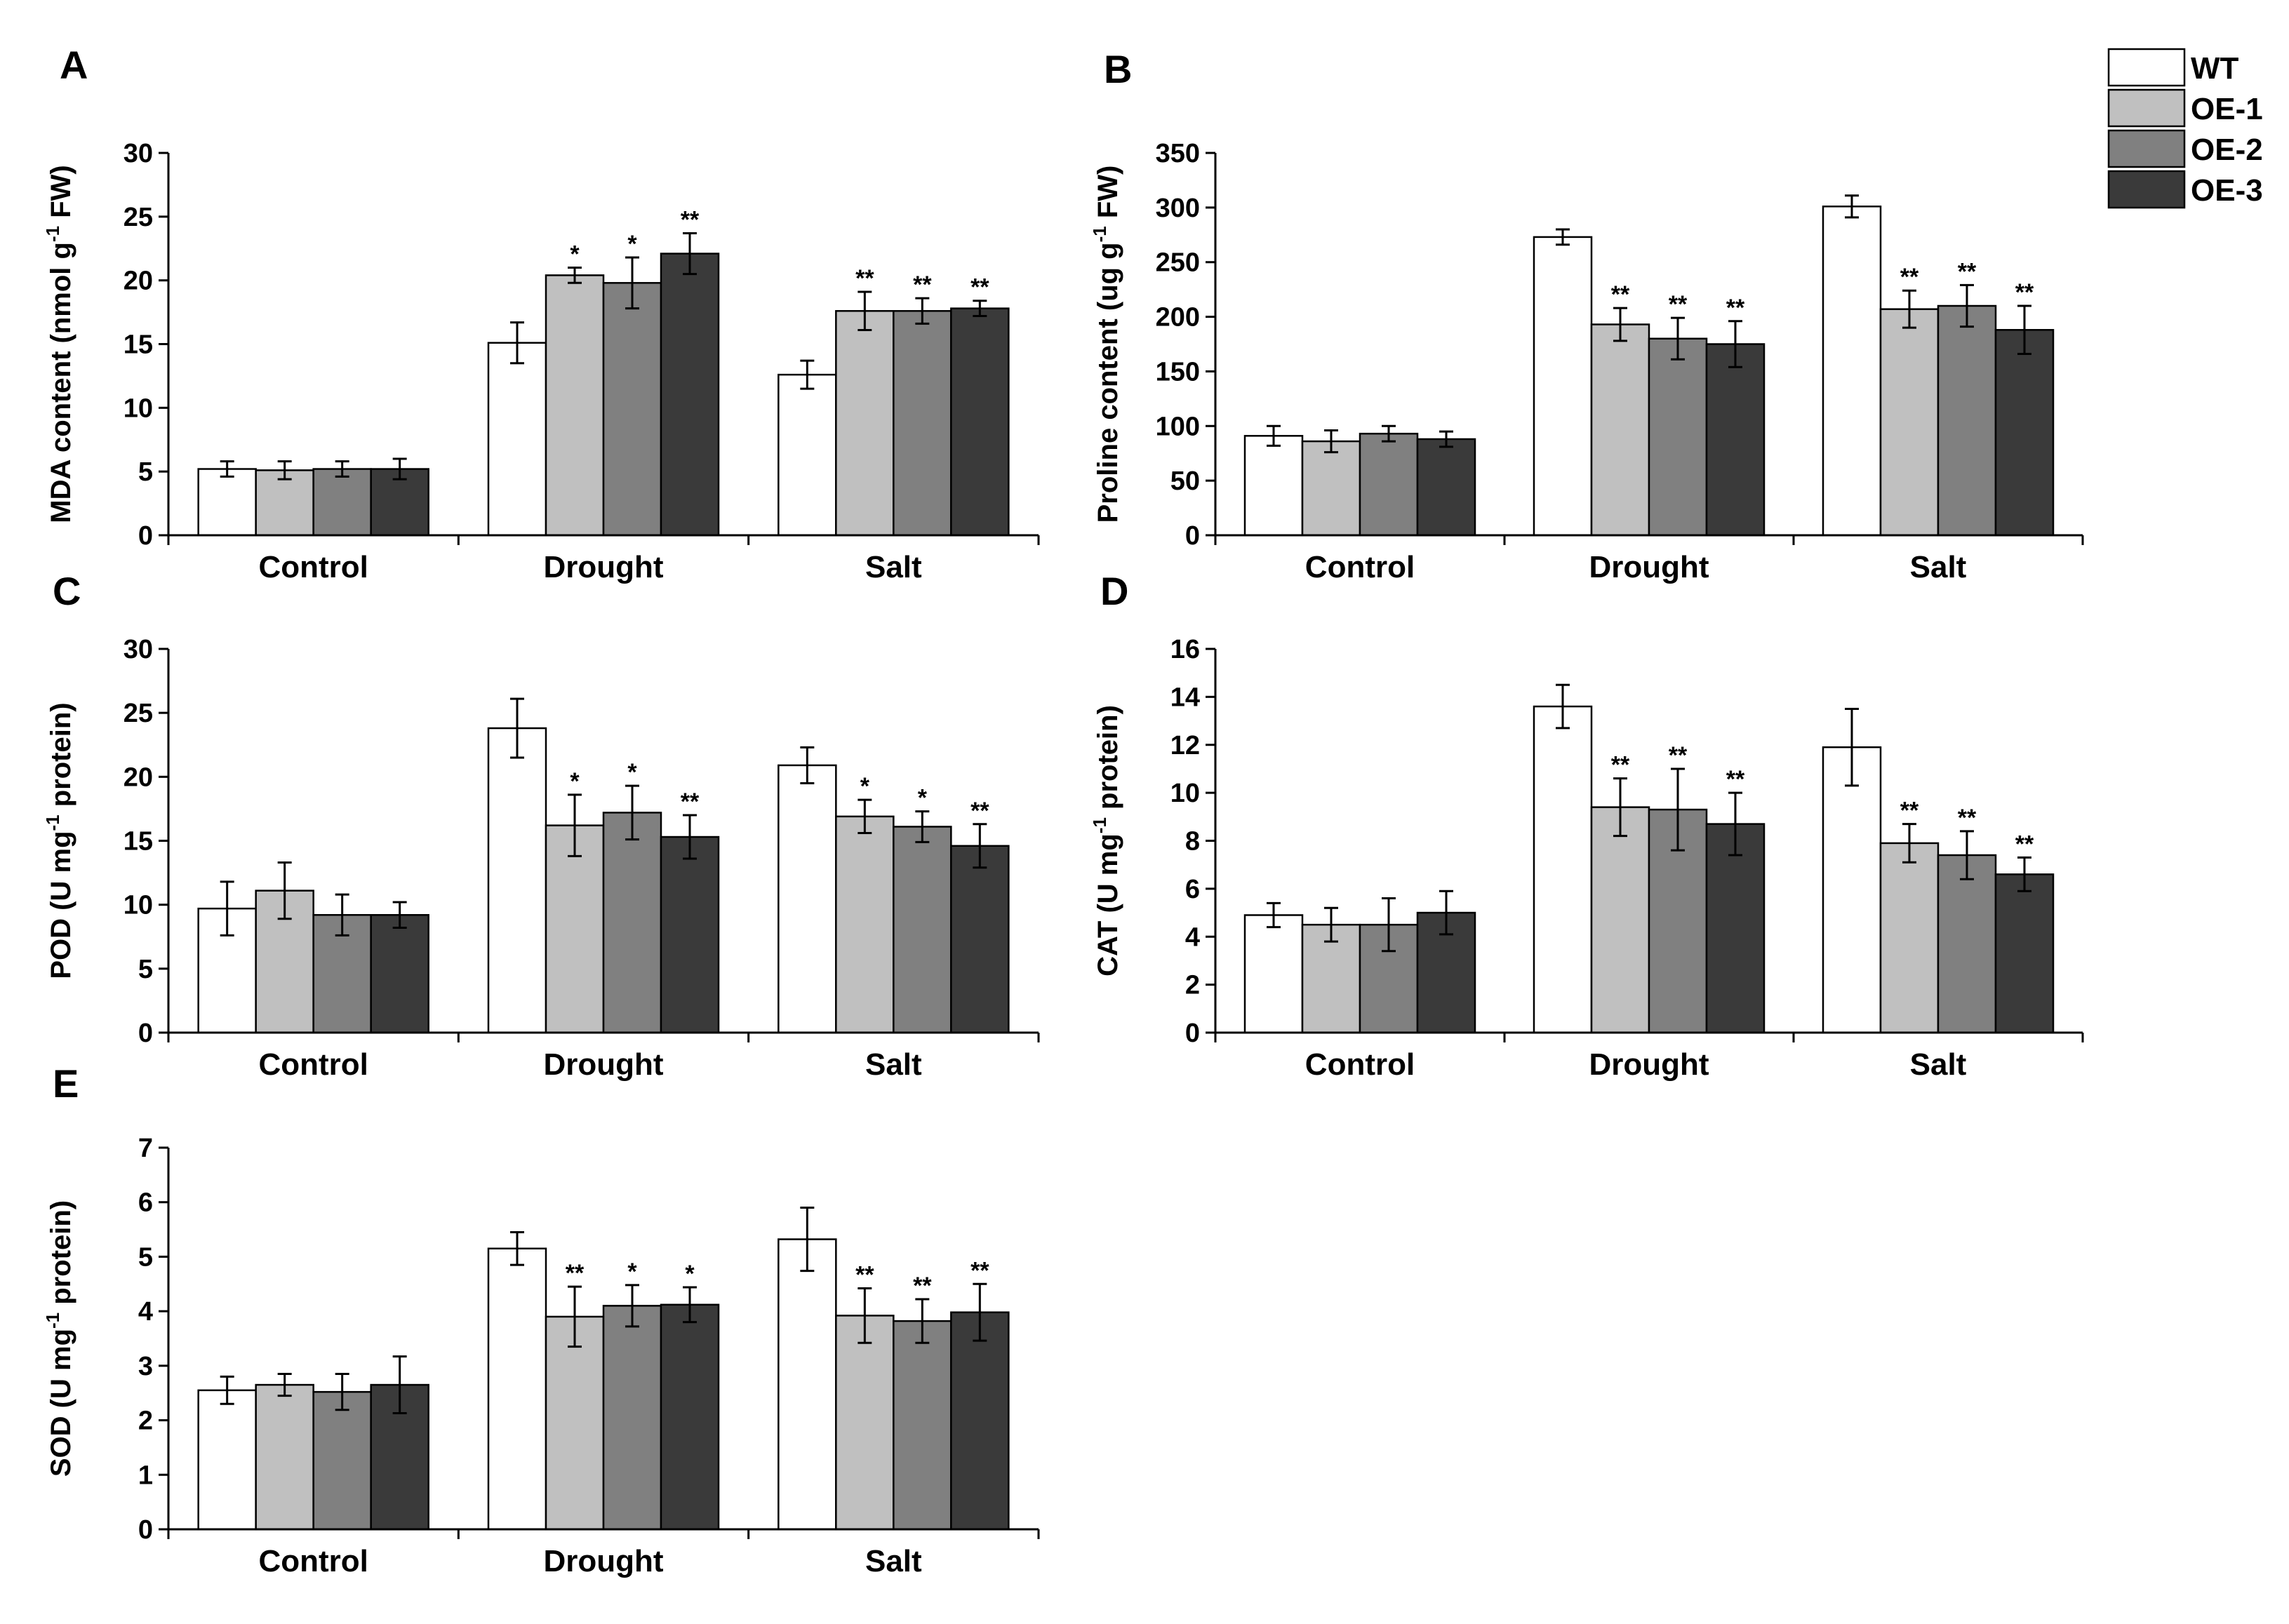 The height and width of the screenshot is (1624, 2289). I want to click on y-axis-title-main: CAT (U mg, so click(1108, 905).